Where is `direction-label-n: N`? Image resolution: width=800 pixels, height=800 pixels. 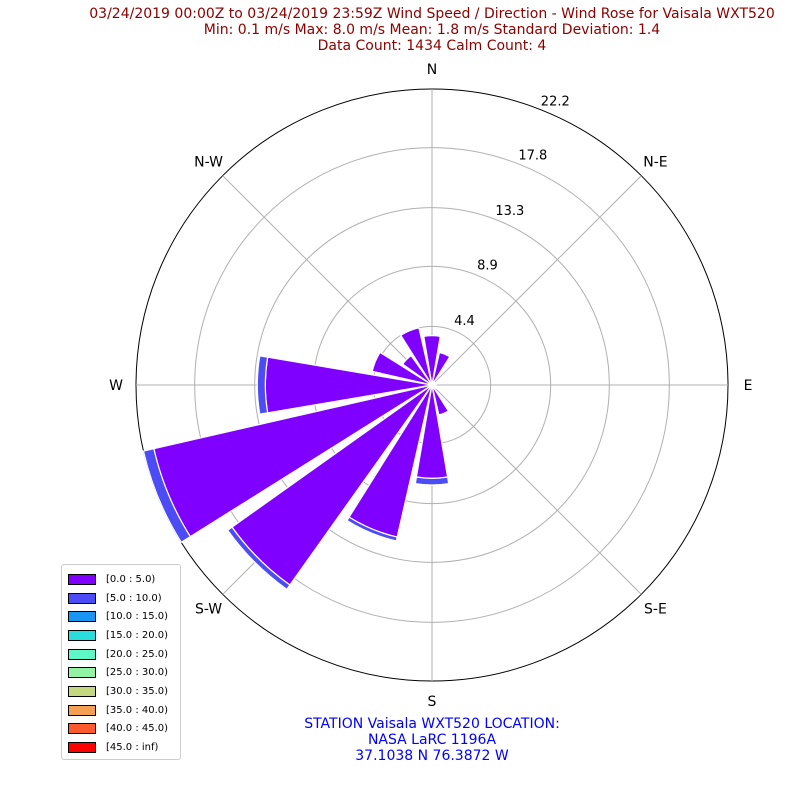 direction-label-n: N is located at coordinates (432, 70).